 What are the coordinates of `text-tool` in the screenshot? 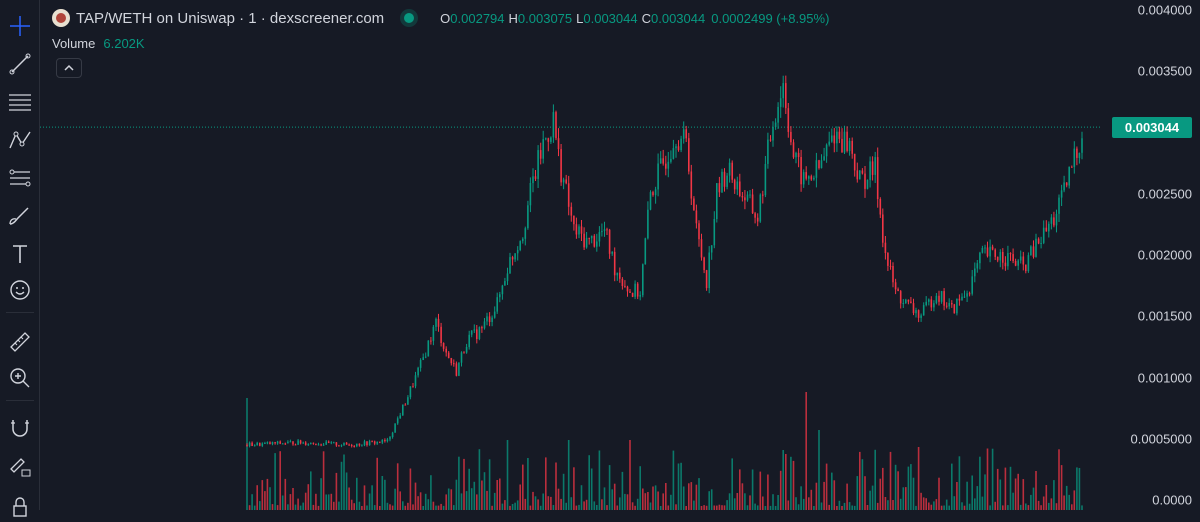 It's located at (20, 254).